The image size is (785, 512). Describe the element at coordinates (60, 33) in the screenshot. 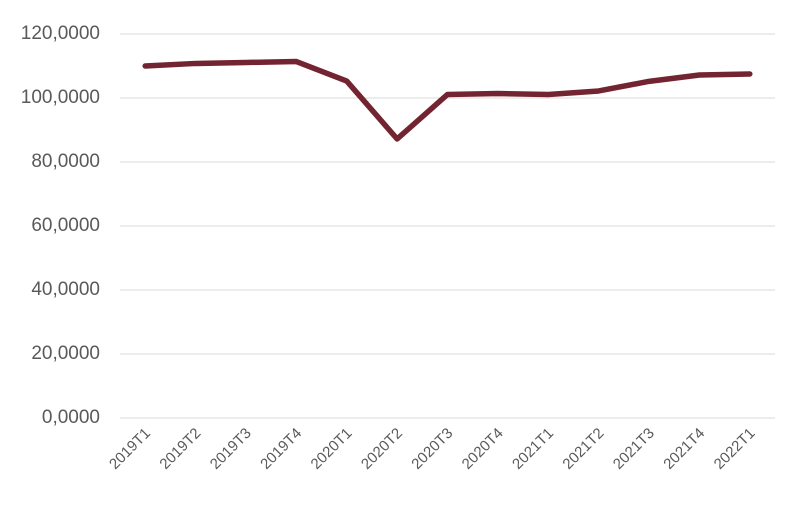

I see `y-tick-label: 120,0000` at that location.